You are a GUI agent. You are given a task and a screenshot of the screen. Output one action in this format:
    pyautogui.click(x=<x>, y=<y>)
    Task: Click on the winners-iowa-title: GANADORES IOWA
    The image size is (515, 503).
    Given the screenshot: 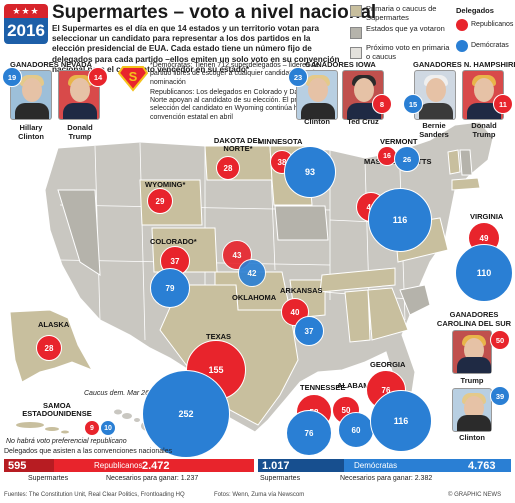 What is the action you would take?
    pyautogui.click(x=340, y=64)
    